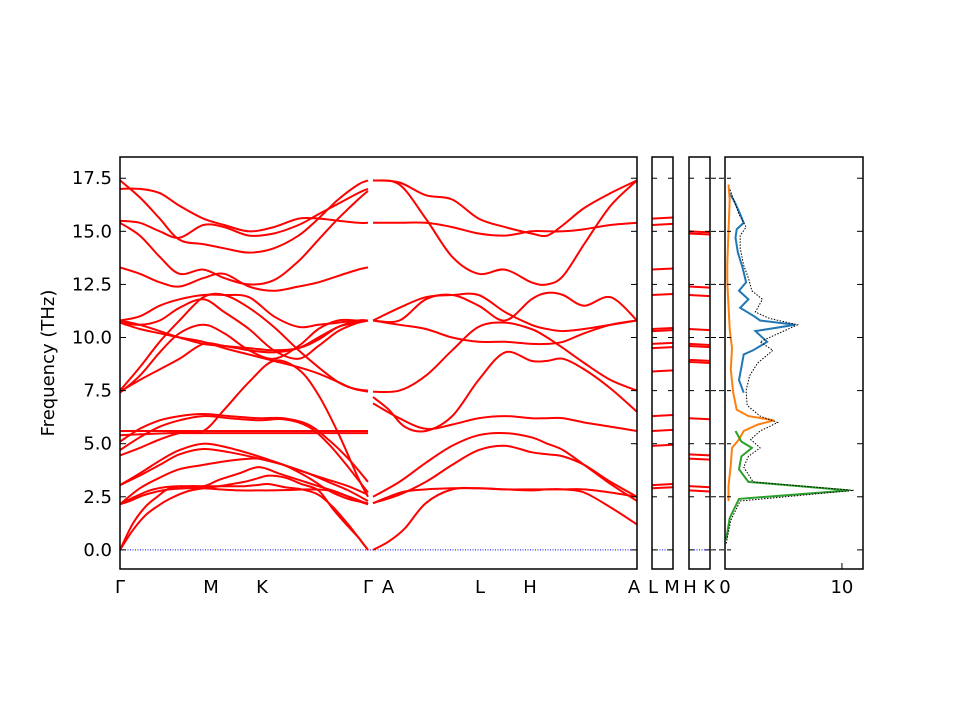 This screenshot has height=720, width=960. Describe the element at coordinates (97, 550) in the screenshot. I see `y-tick-label-0: 0.0` at that location.